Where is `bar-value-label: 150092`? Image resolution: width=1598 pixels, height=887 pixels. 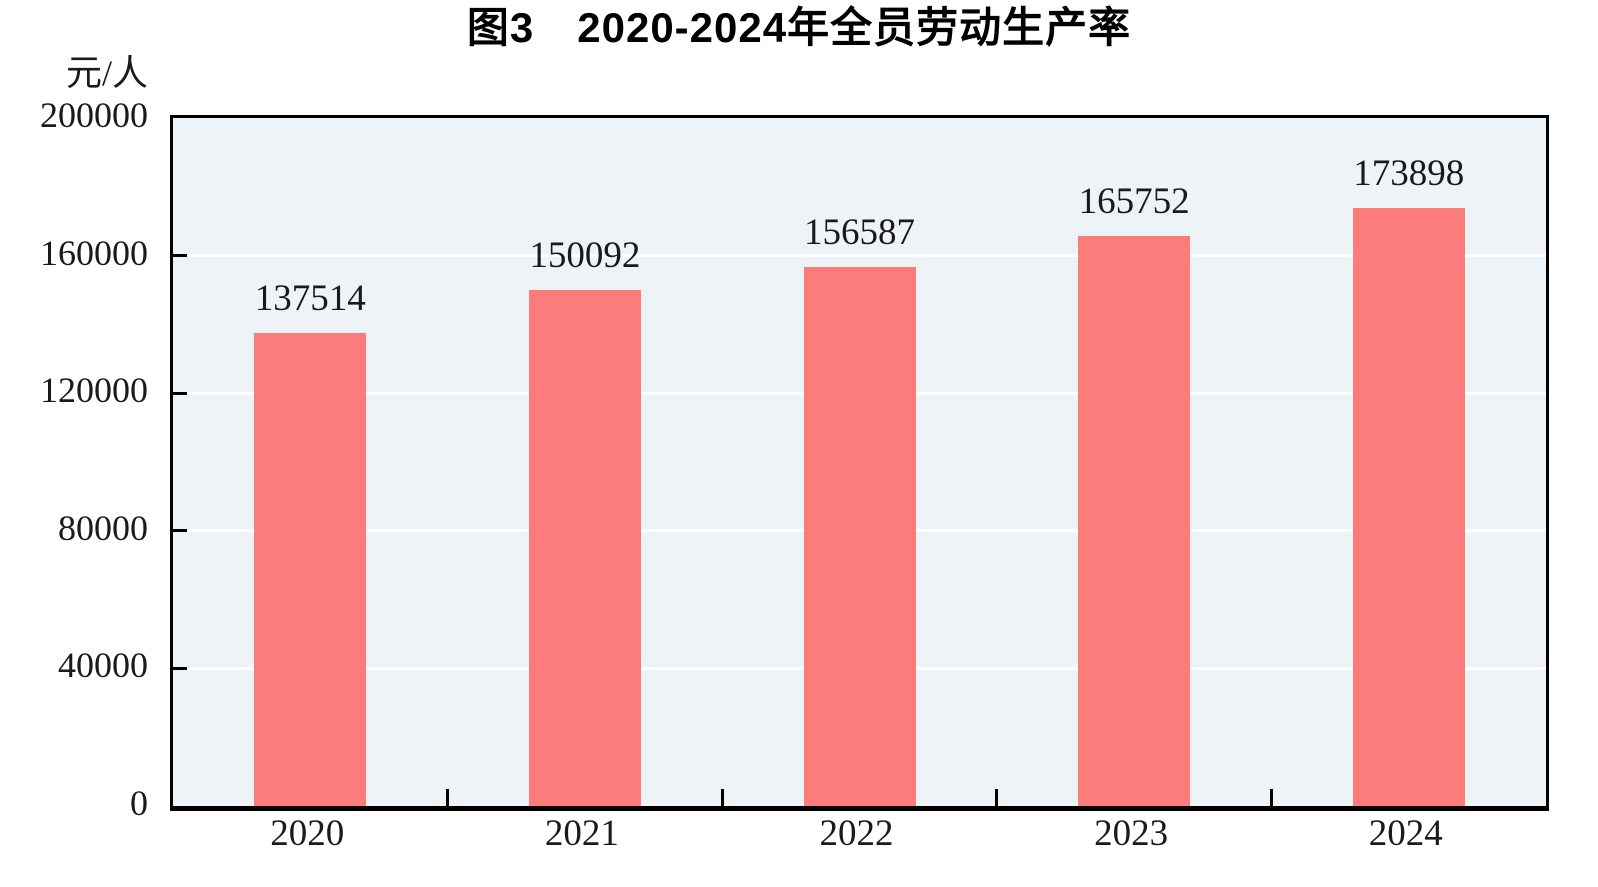
bar-value-label: 150092 is located at coordinates (585, 255).